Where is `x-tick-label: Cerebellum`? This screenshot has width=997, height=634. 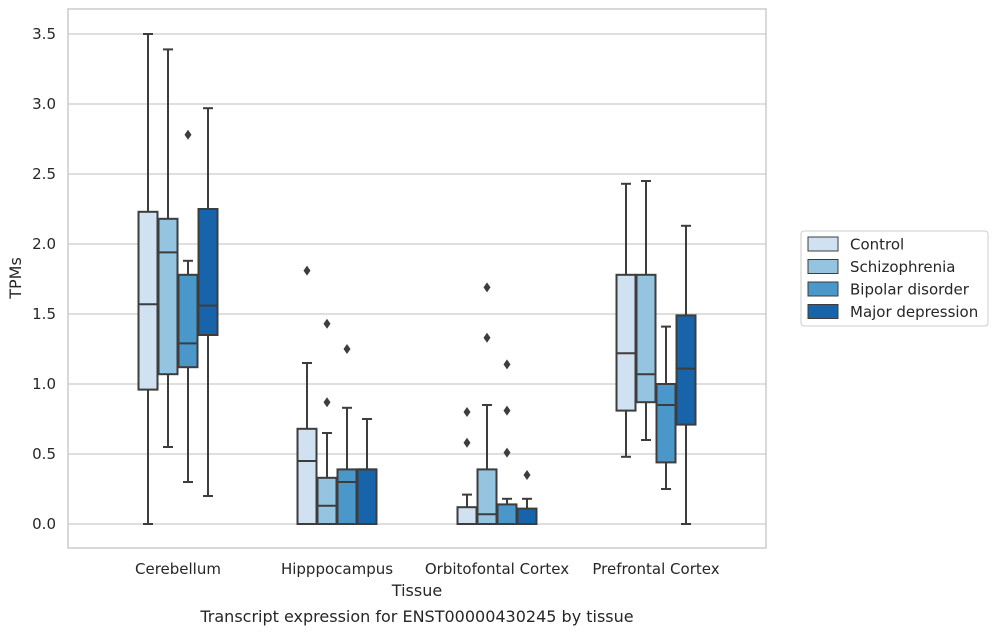
x-tick-label: Cerebellum is located at coordinates (178, 569).